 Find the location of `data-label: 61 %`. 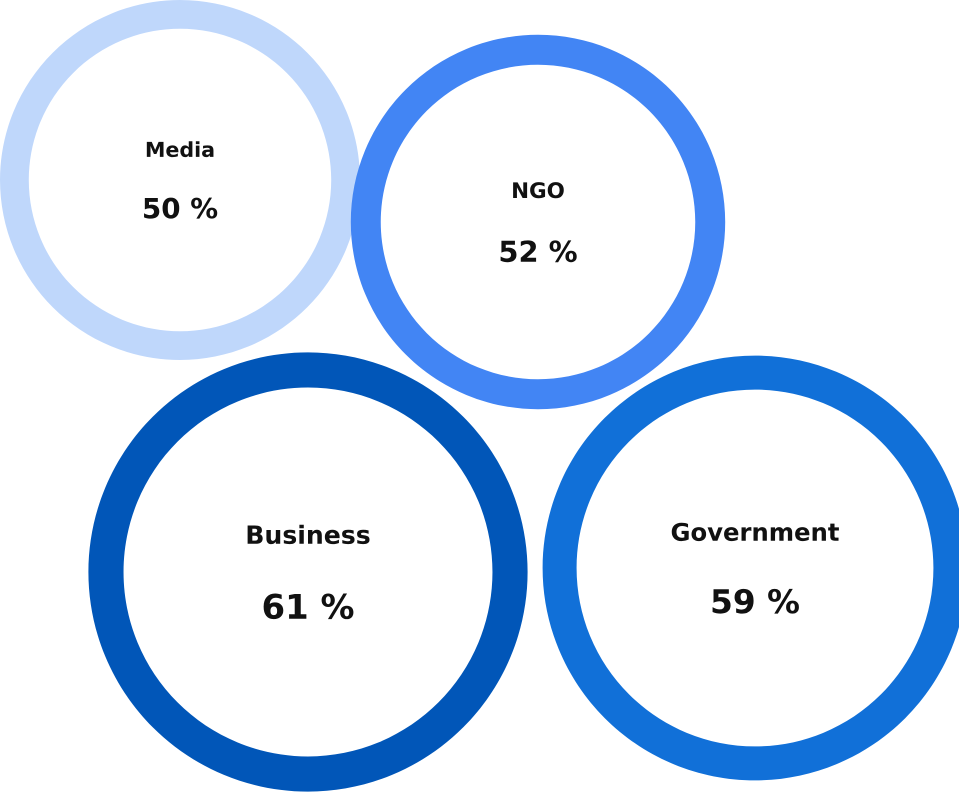

data-label: 61 % is located at coordinates (309, 607).